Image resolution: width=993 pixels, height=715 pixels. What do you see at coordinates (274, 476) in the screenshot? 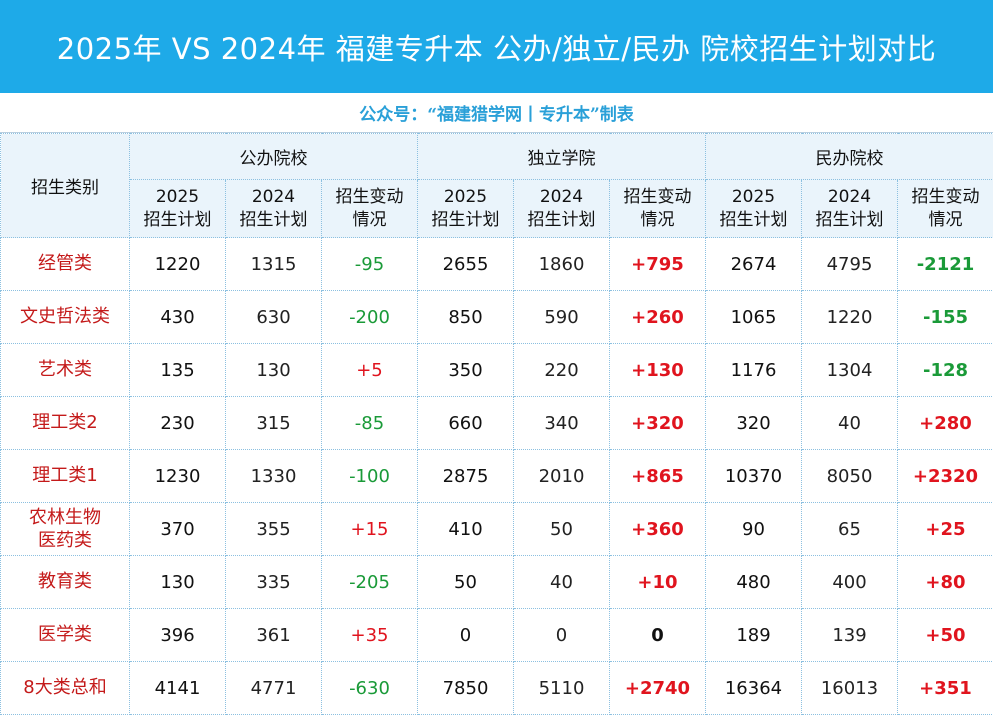
I see `cell-public-2024-plan: 1330` at bounding box center [274, 476].